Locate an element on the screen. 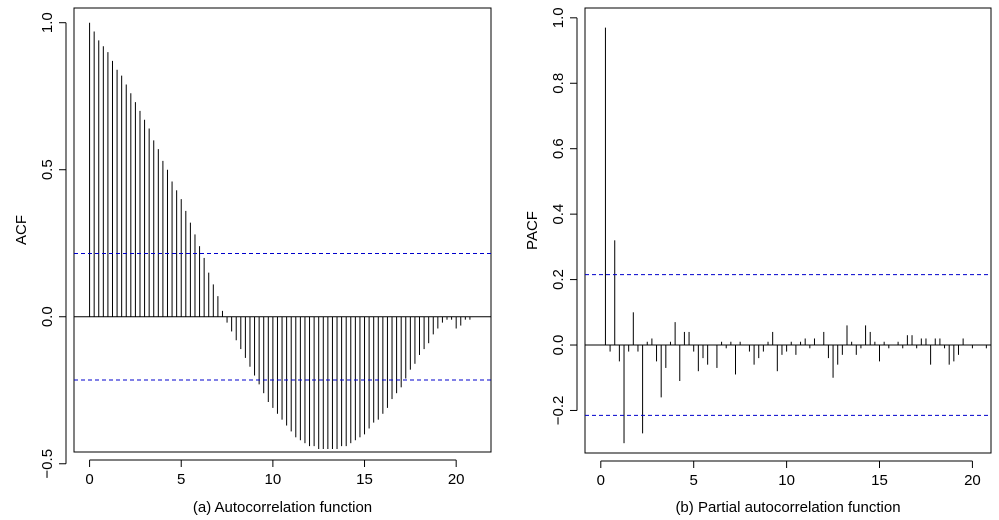 This screenshot has width=999, height=520. pacf-y-axis: −0.2 0.0 0.2 0.4 0.6 0.8 1.0 is located at coordinates (564, 216).